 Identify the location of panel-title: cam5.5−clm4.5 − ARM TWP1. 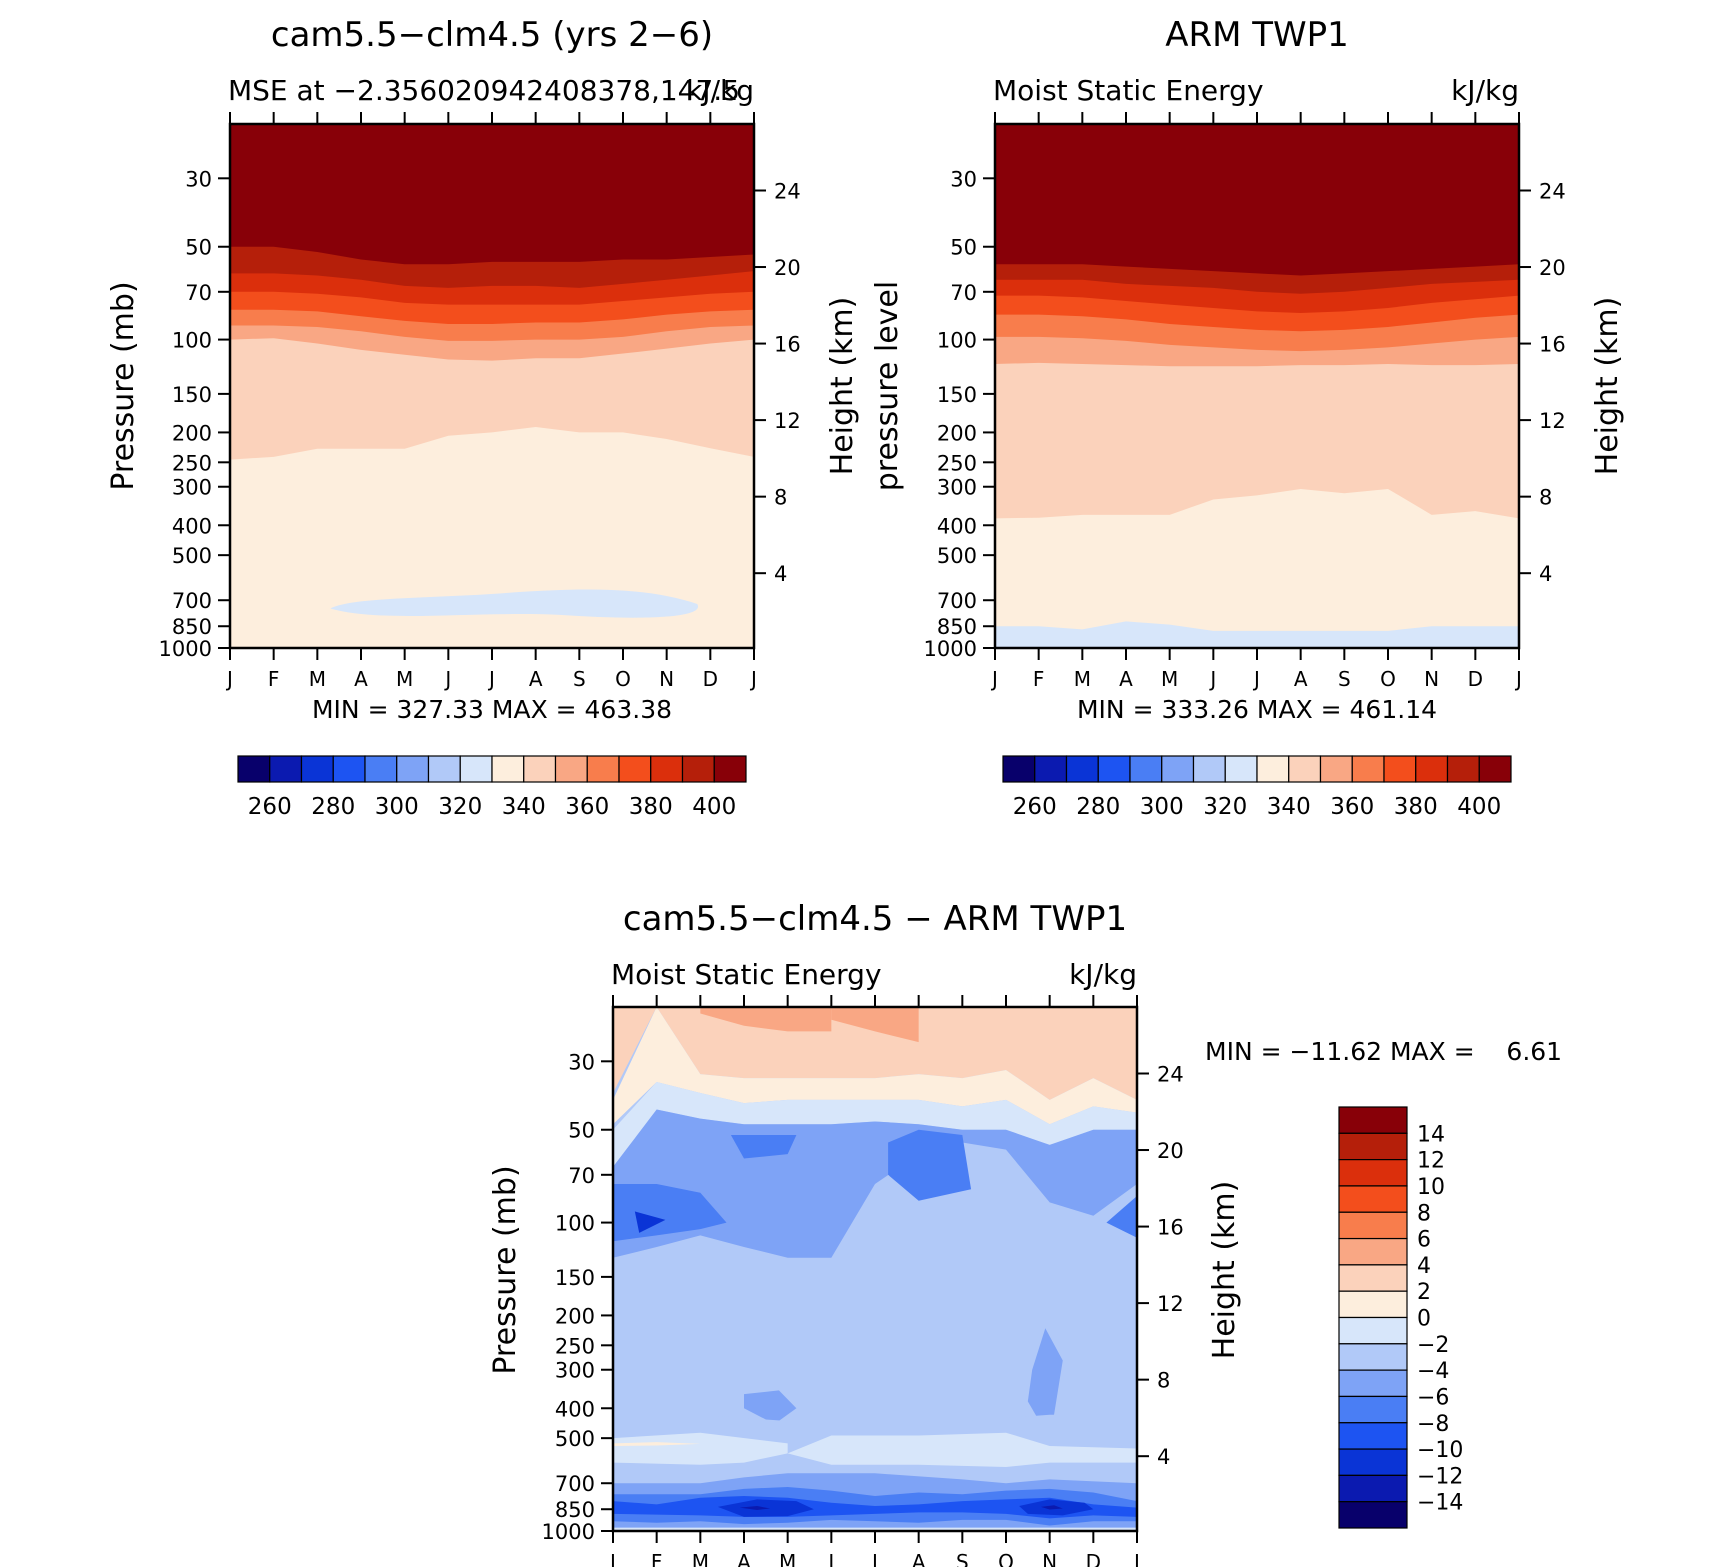
(875, 919).